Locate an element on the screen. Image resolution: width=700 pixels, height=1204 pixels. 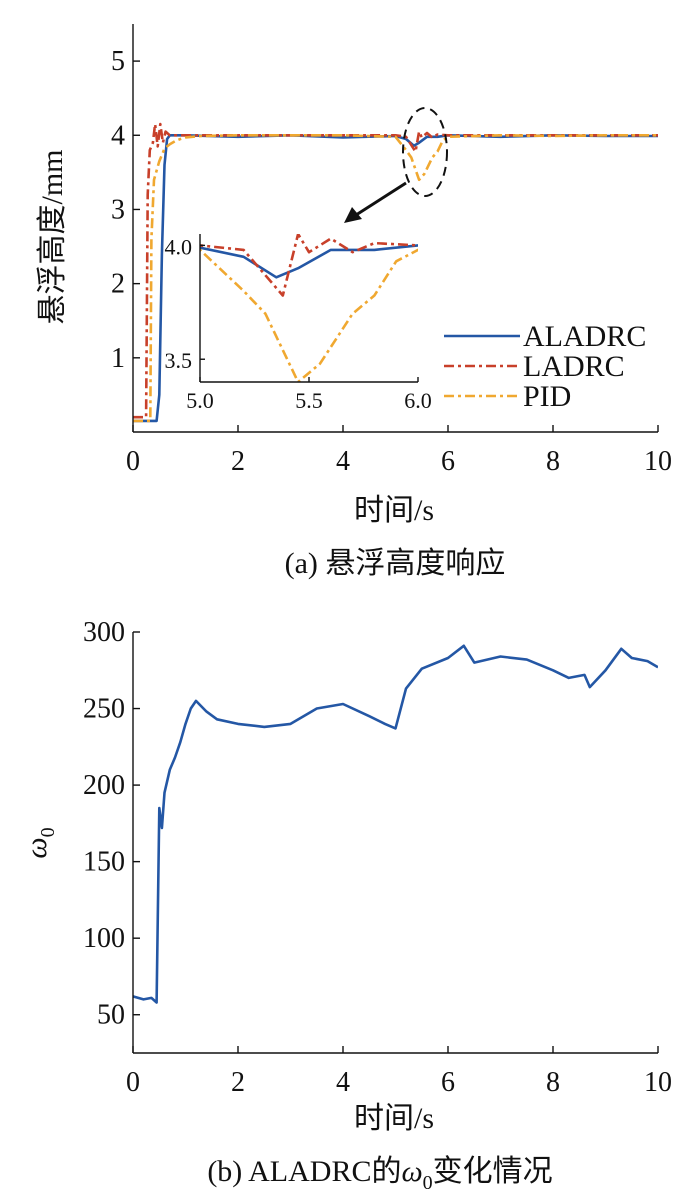
inset-y-tick-label: 3.5 is located at coordinates (179, 360).